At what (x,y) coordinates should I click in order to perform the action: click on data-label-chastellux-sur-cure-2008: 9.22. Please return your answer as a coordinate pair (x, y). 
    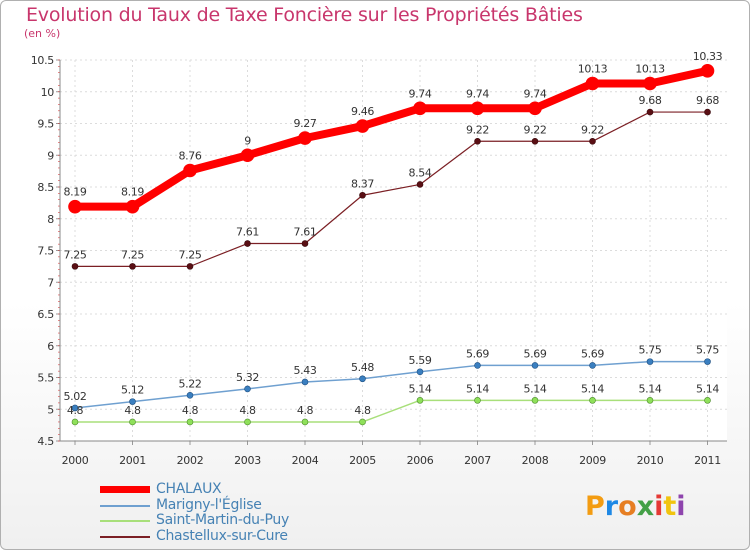
    Looking at the image, I should click on (535, 129).